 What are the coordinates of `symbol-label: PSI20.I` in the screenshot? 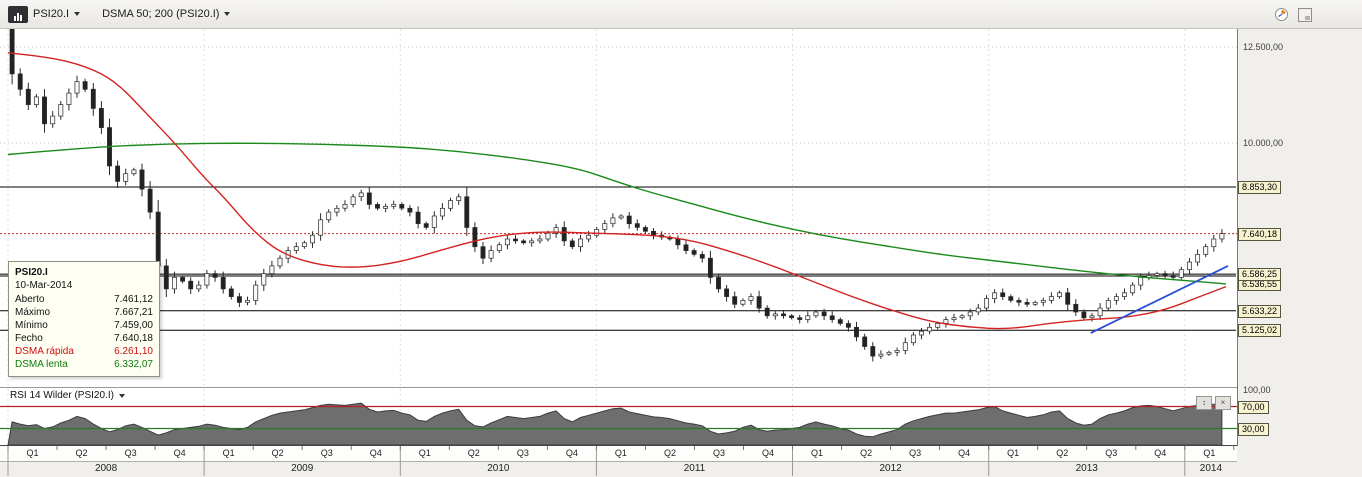 It's located at (51, 14).